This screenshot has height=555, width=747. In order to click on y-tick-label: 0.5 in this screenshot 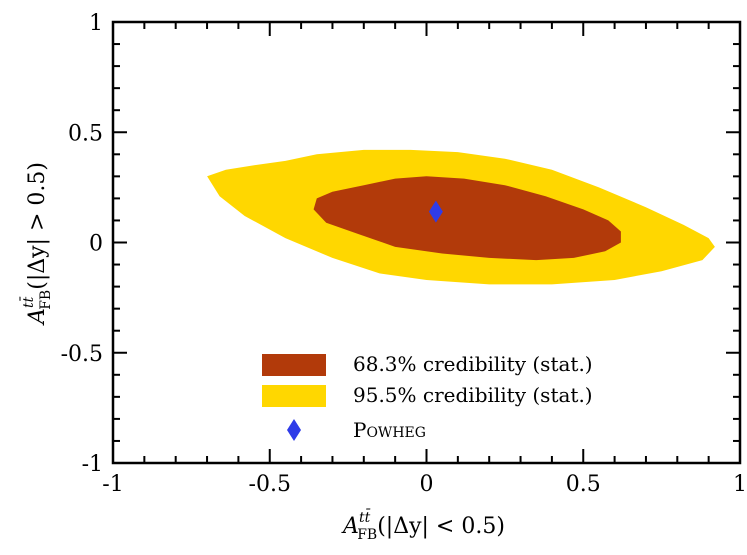, I will do `click(85, 133)`.